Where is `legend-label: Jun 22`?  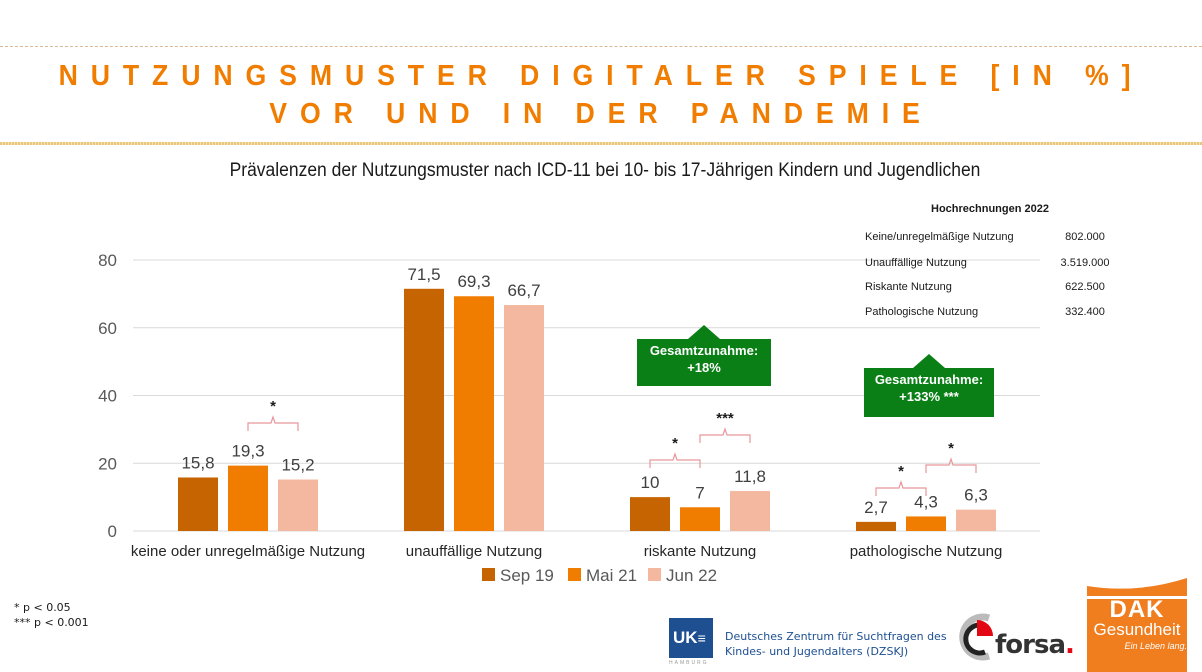
legend-label: Jun 22 is located at coordinates (691, 575).